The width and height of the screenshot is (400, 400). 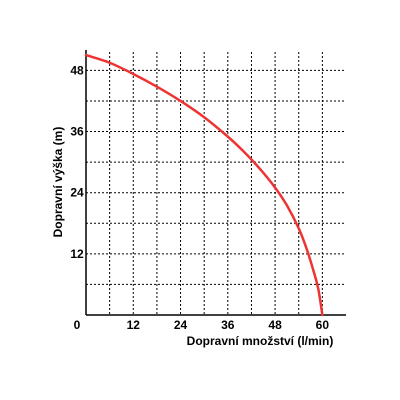 I want to click on x-tick-label: 24, so click(x=181, y=325).